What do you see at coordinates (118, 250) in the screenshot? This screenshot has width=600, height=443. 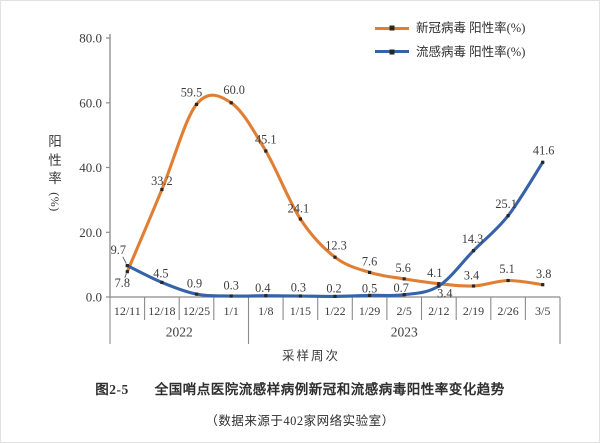 I see `flu-data-label: 9.7` at bounding box center [118, 250].